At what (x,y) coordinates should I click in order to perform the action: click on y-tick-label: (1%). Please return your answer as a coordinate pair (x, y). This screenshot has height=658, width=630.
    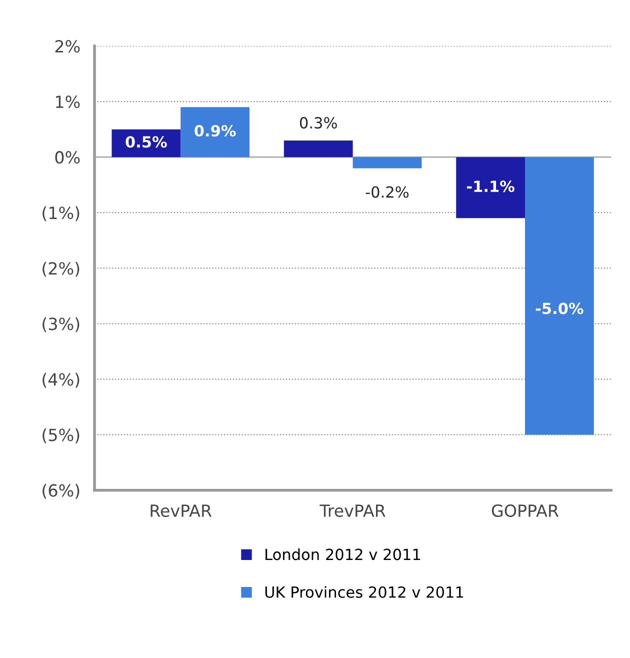
    Looking at the image, I should click on (61, 214).